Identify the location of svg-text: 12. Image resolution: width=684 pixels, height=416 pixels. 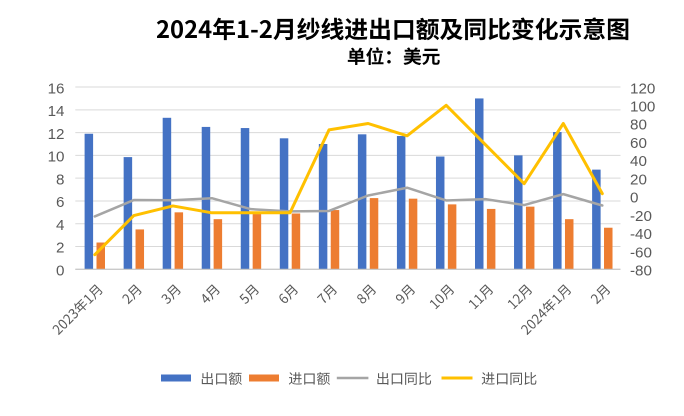
(56, 134).